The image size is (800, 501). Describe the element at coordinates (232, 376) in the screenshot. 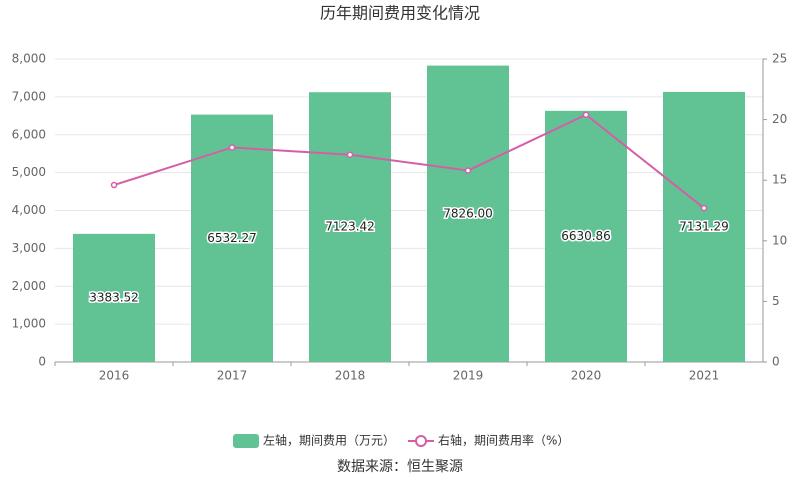

I see `x-tick-label: 2017` at that location.